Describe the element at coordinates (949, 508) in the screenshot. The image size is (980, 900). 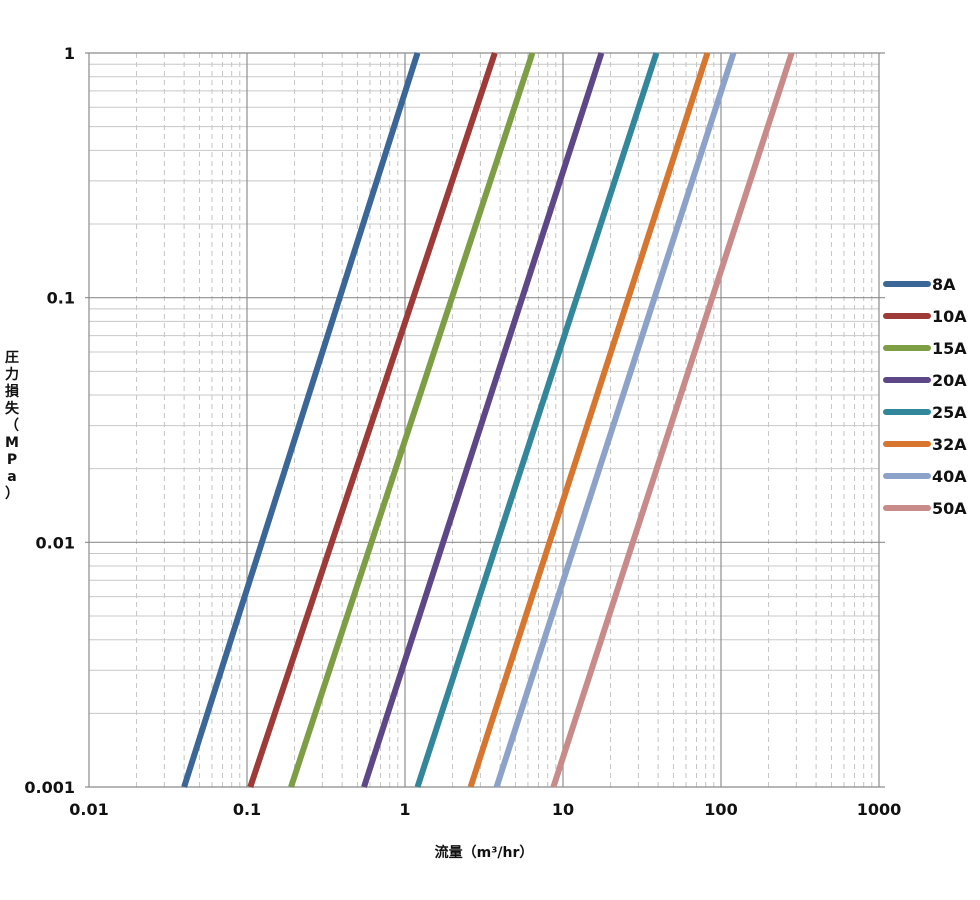
I see `legend-label-50a: 50A` at that location.